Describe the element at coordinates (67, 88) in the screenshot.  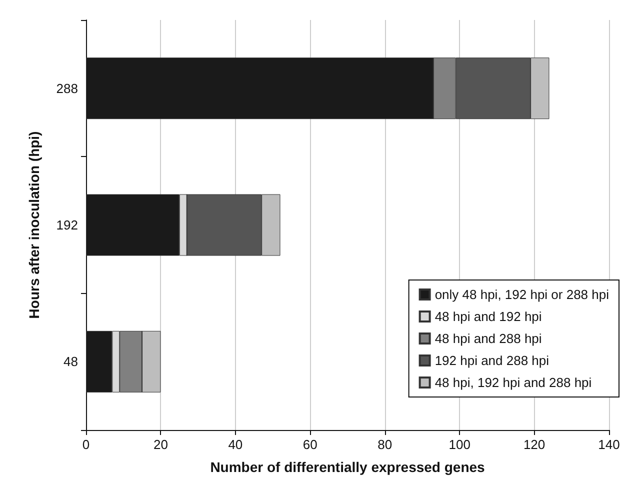
I see `y-tick-label: 288` at that location.